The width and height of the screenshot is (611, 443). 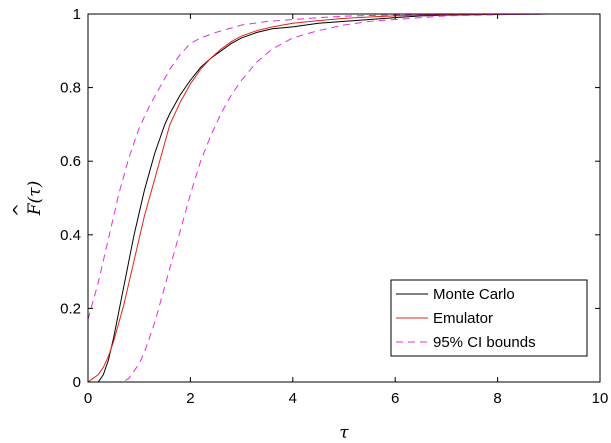 I want to click on y-tick-label: 0.6, so click(x=70, y=161).